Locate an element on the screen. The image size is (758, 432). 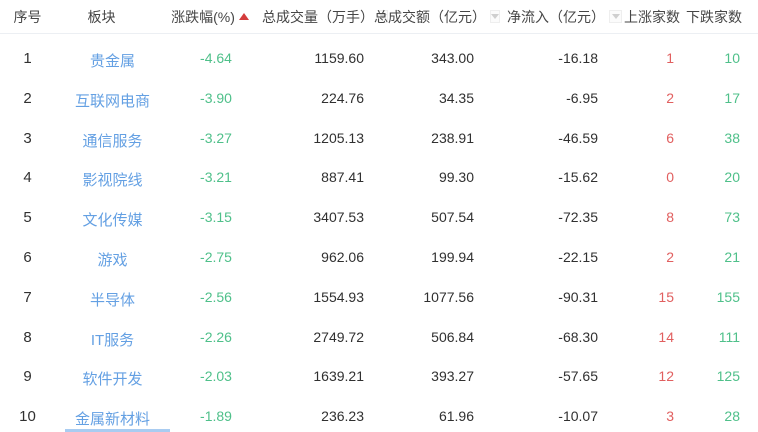
net-inflow-value: -57.65 is located at coordinates (578, 376).